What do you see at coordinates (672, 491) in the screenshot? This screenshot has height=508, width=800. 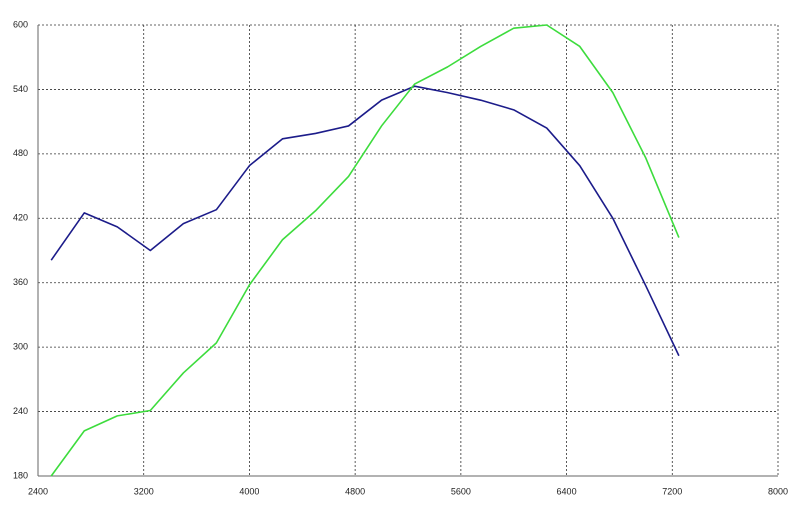 I see `x-tick-label: 7200` at bounding box center [672, 491].